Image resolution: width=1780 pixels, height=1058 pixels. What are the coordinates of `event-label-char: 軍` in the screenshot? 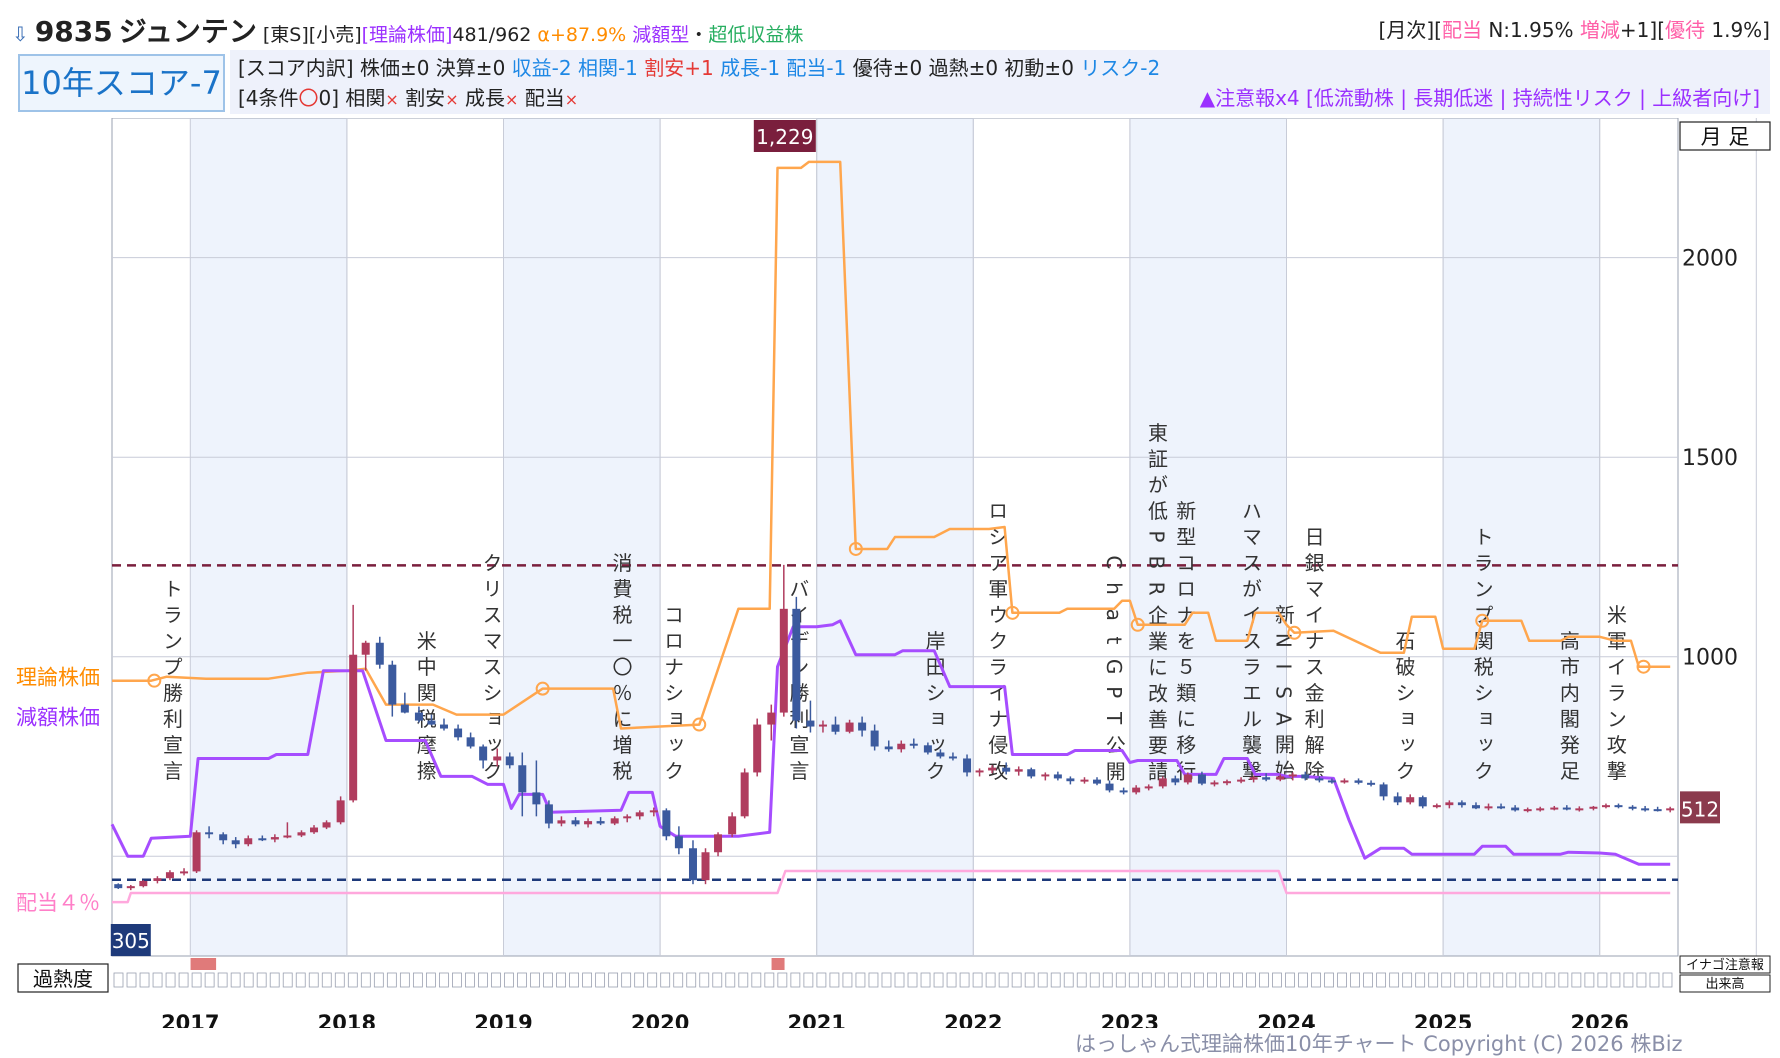 It's located at (997, 588).